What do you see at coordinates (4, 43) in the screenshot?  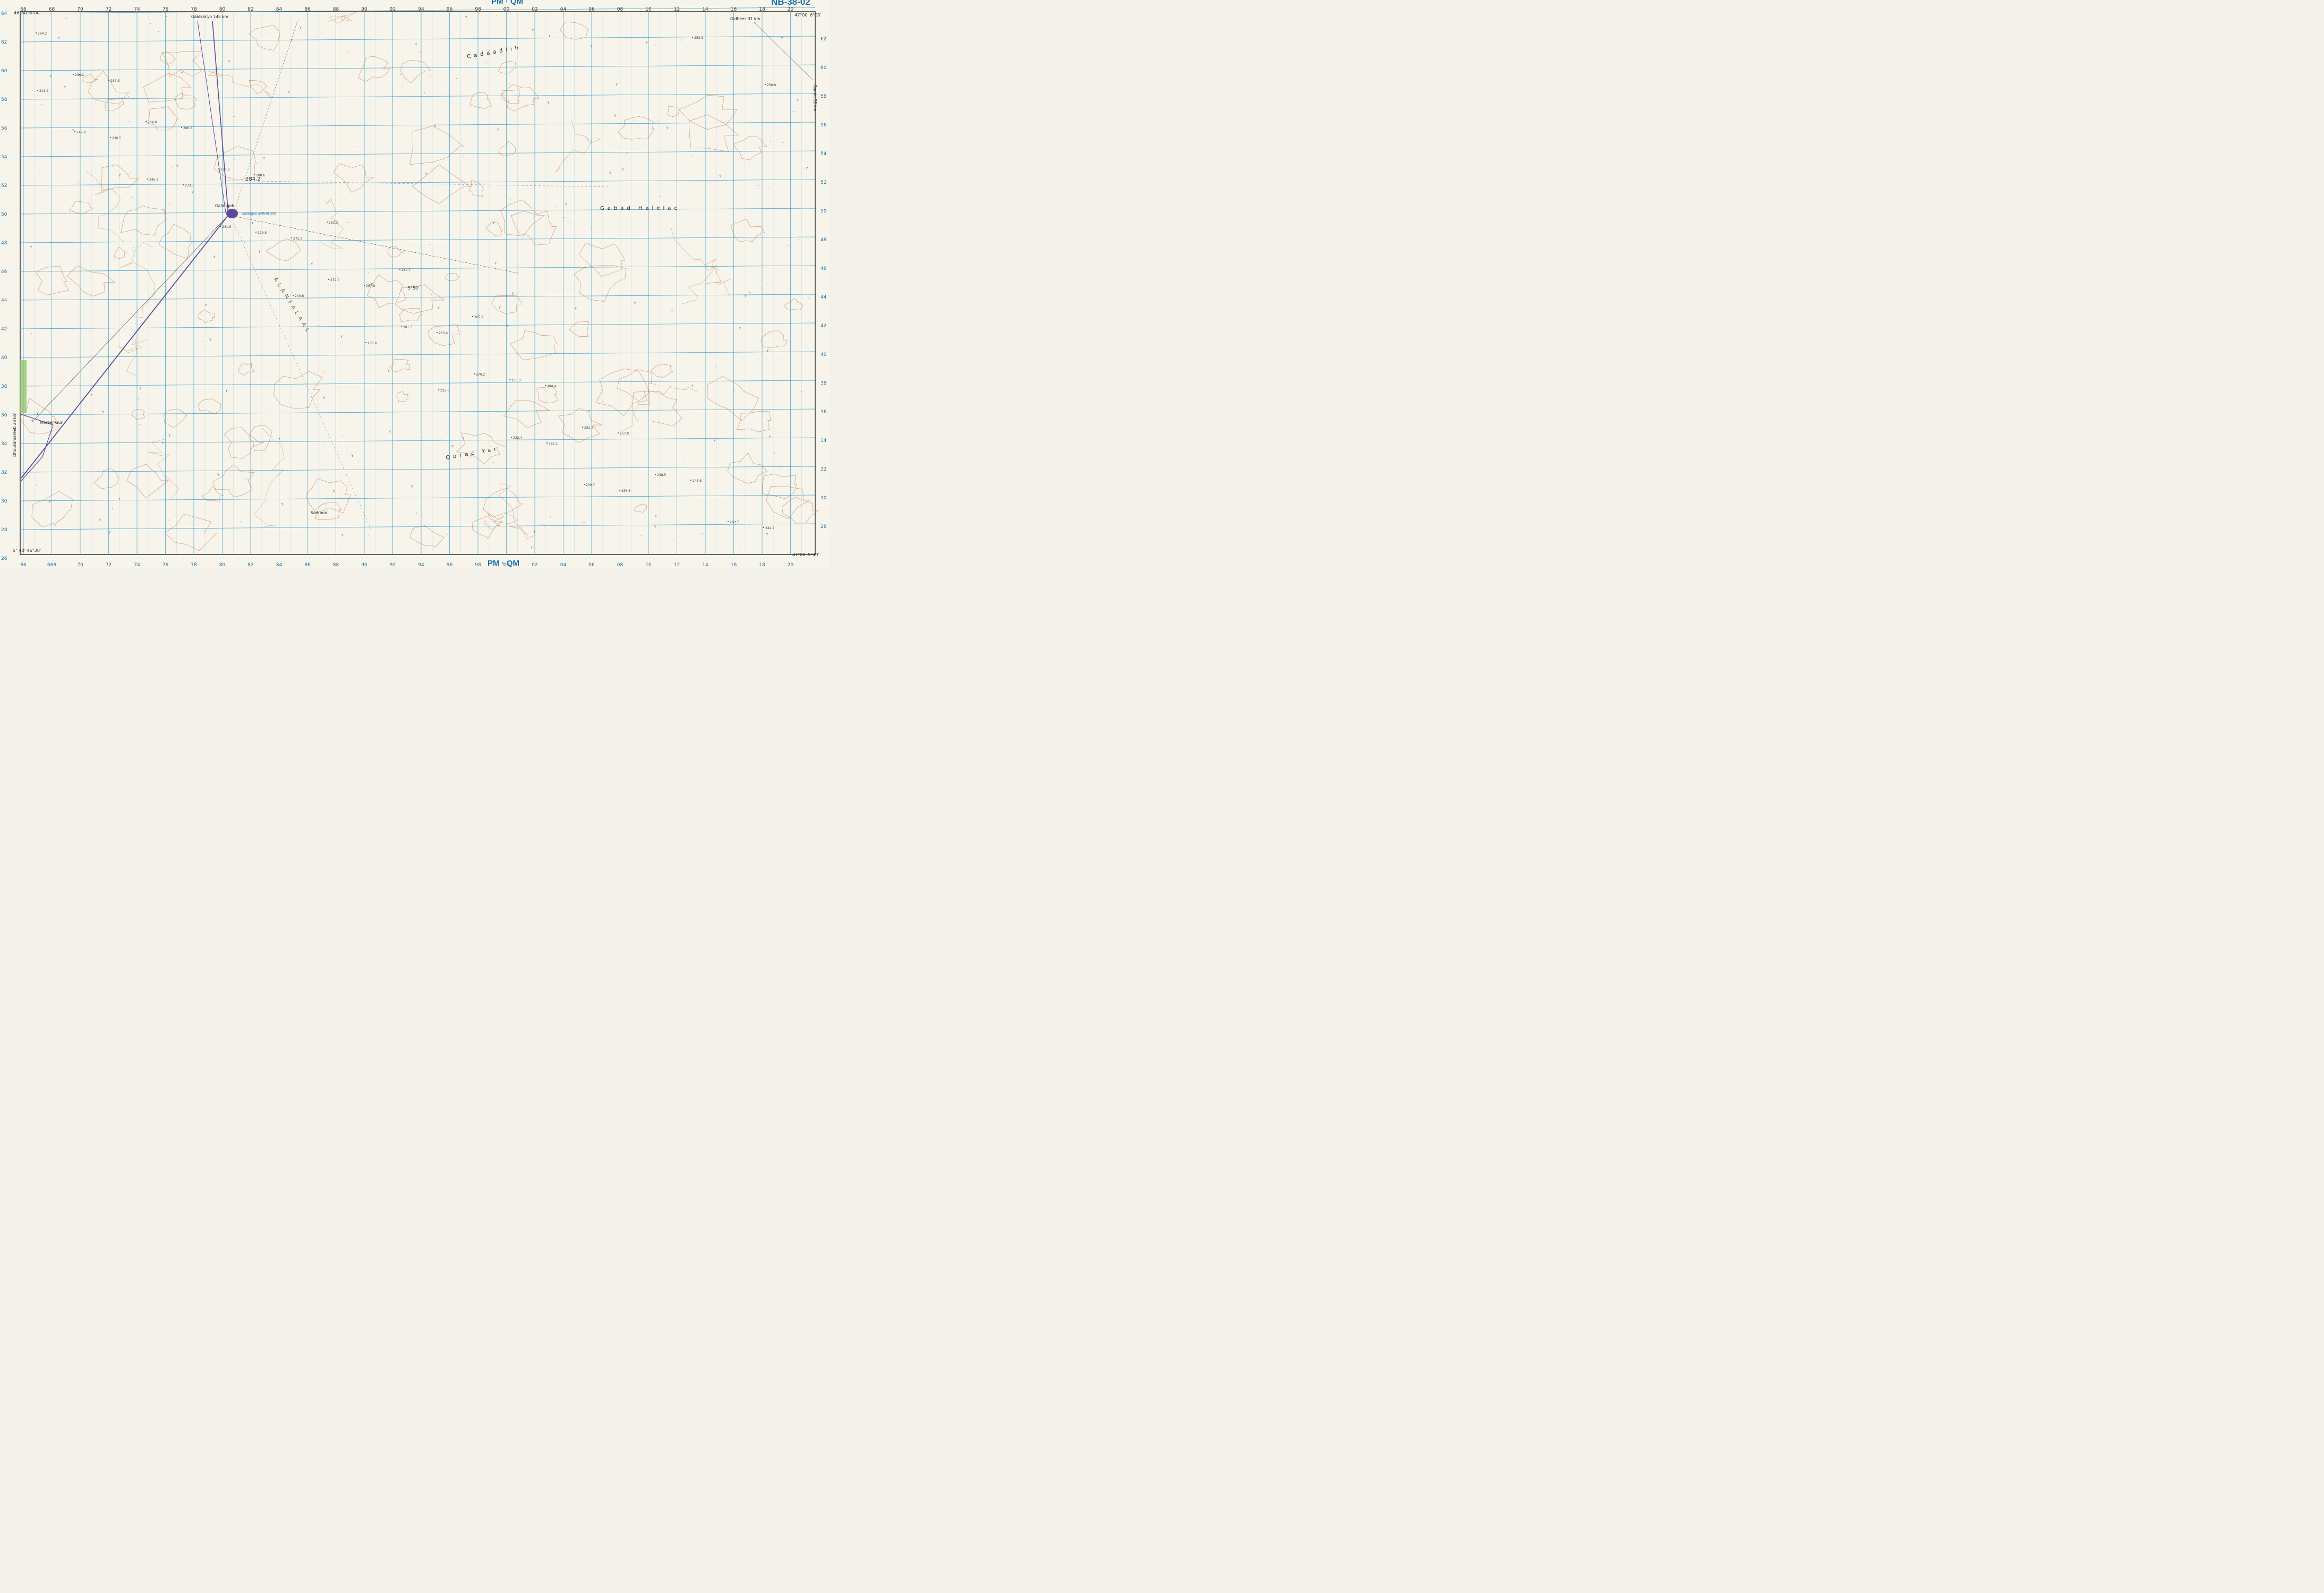 I see `grid-label-left: 62` at bounding box center [4, 43].